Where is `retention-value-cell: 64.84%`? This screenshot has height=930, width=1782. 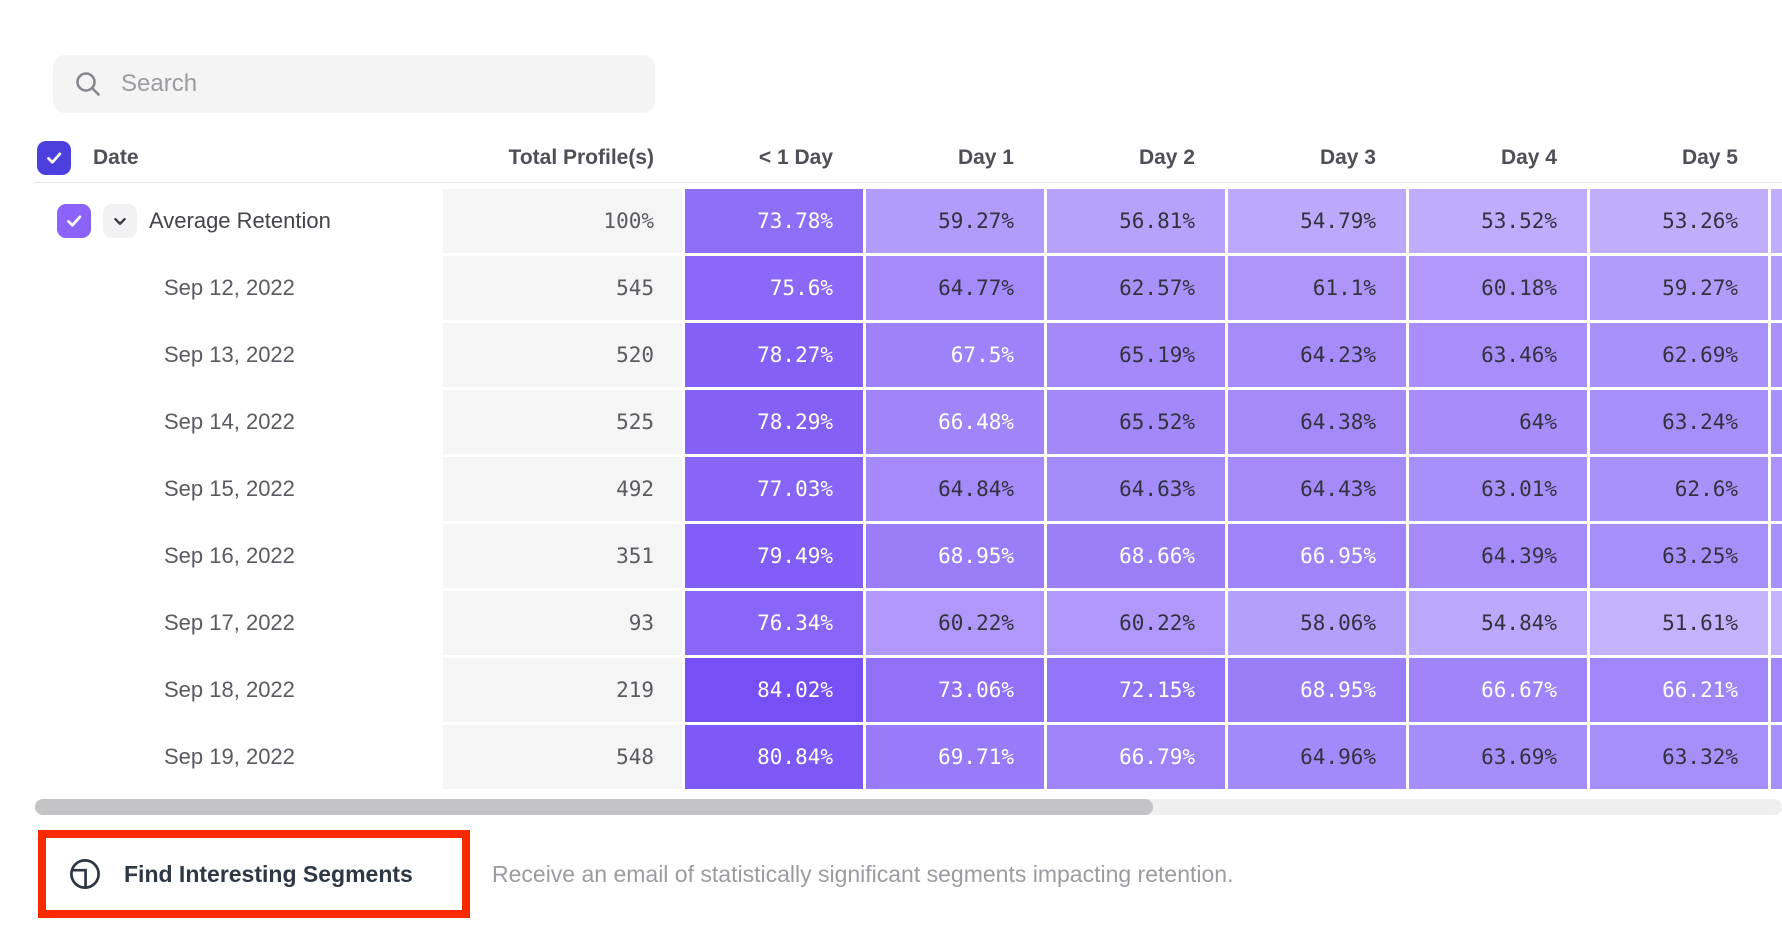 retention-value-cell: 64.84% is located at coordinates (955, 489).